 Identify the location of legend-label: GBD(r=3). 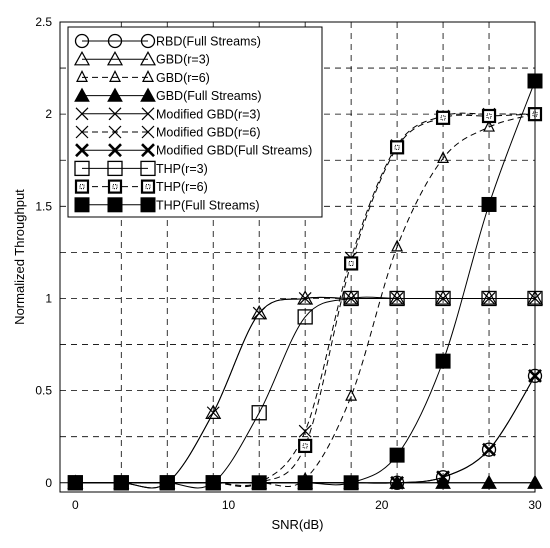
(183, 60).